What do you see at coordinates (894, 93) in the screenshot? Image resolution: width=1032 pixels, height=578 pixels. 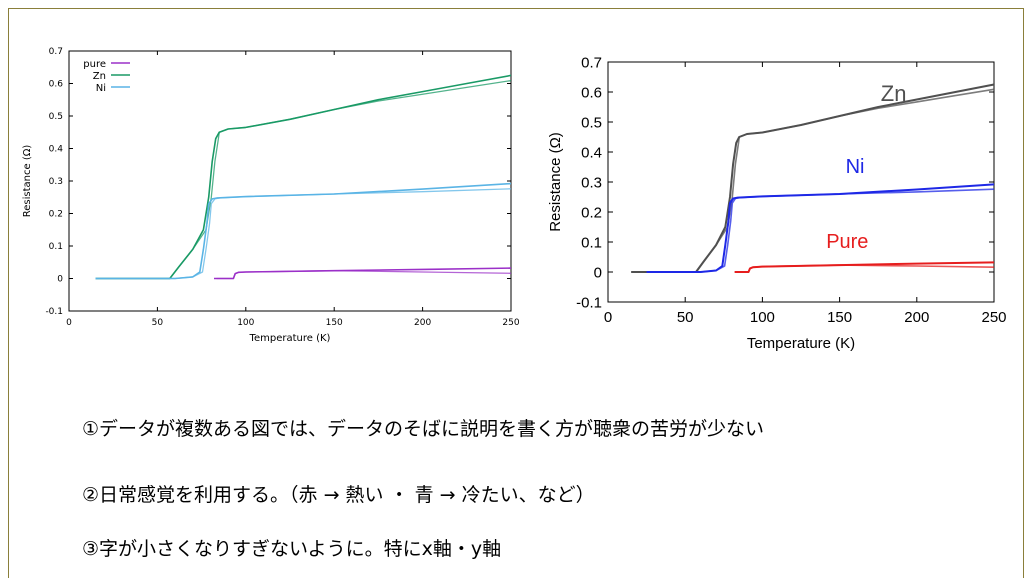 I see `series-label-zn: Zn` at bounding box center [894, 93].